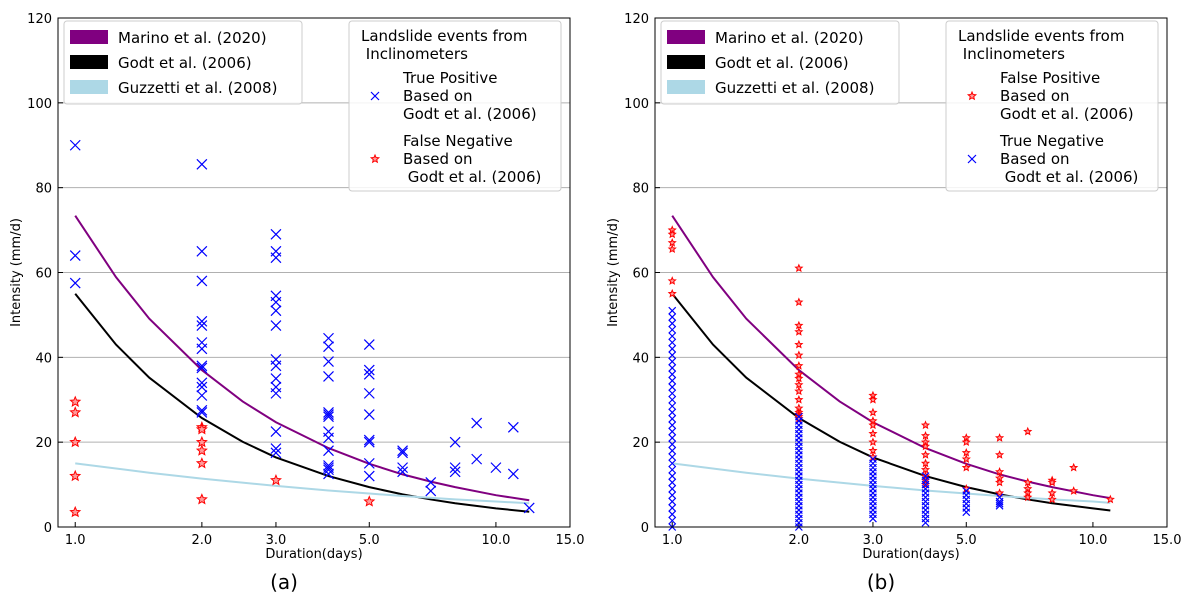 Image resolution: width=1189 pixels, height=601 pixels. I want to click on y-axis-label: Intensity (mm/d), so click(16, 272).